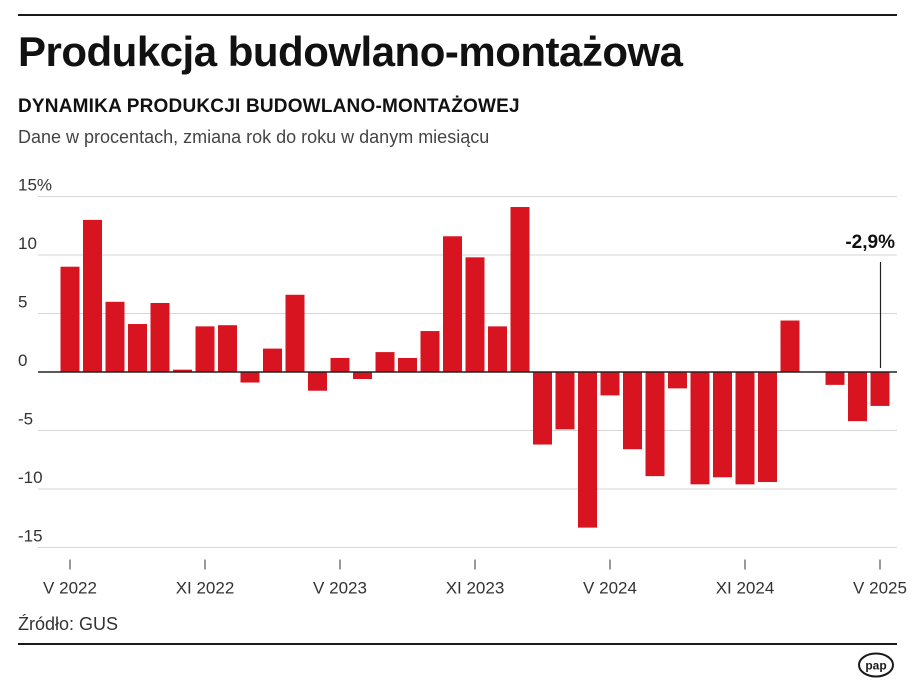 The width and height of the screenshot is (915, 688). Describe the element at coordinates (457, 15) in the screenshot. I see `top-rule` at that location.